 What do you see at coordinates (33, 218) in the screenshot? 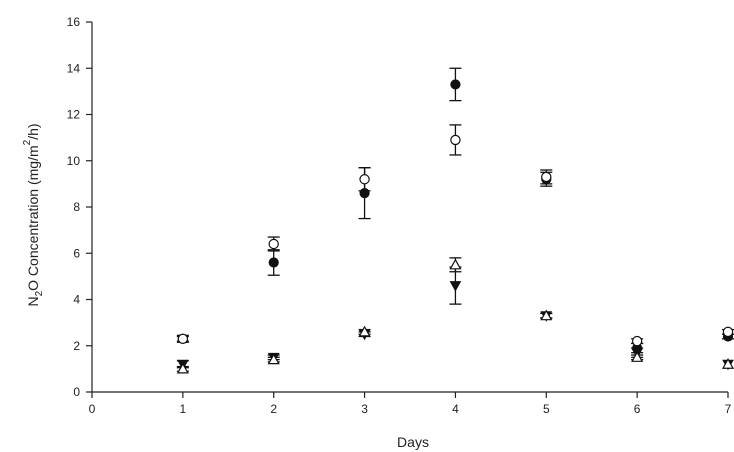
I see `y-axis-label-part: O Concentration (mg/m` at bounding box center [33, 218].